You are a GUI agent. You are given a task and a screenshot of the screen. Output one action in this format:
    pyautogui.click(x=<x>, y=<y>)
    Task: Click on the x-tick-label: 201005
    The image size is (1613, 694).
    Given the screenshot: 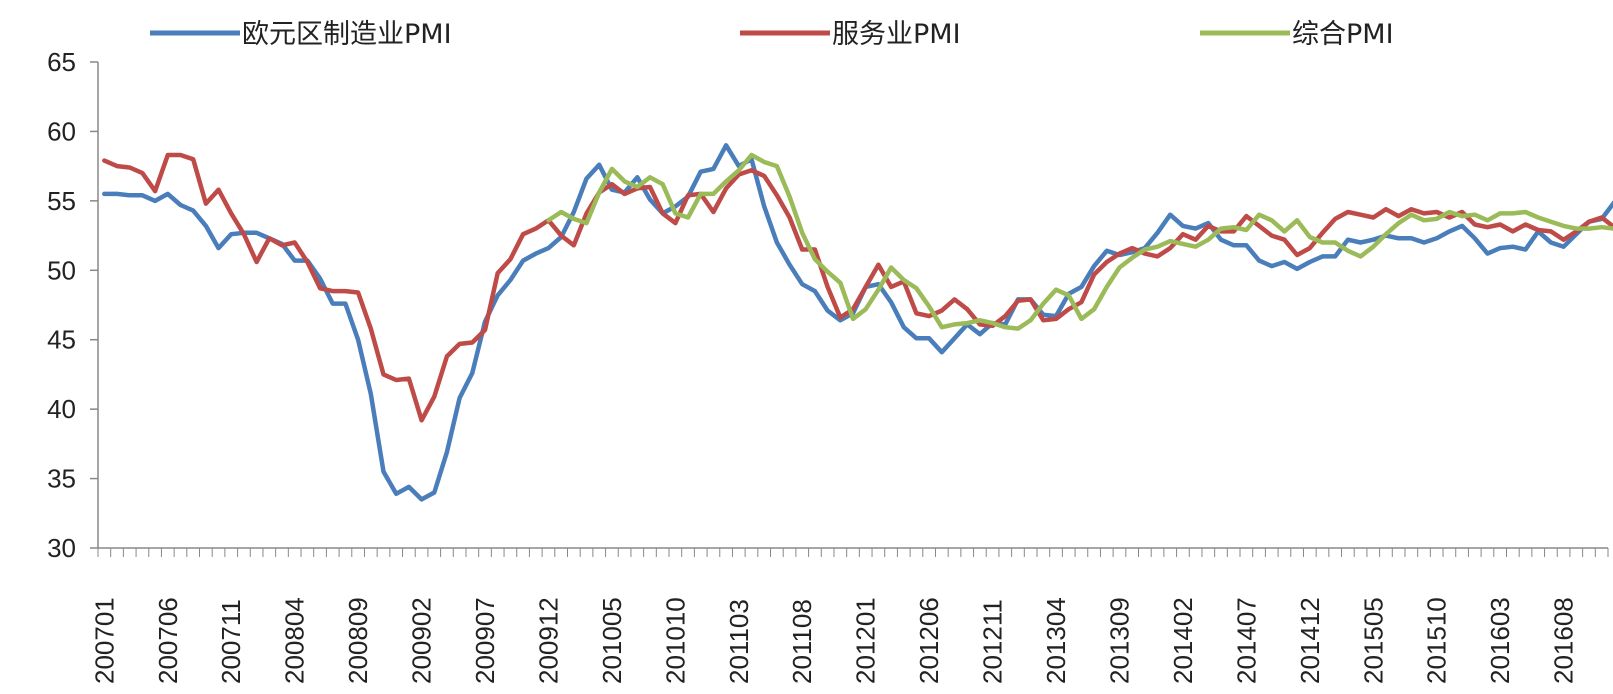 What is the action you would take?
    pyautogui.click(x=612, y=640)
    